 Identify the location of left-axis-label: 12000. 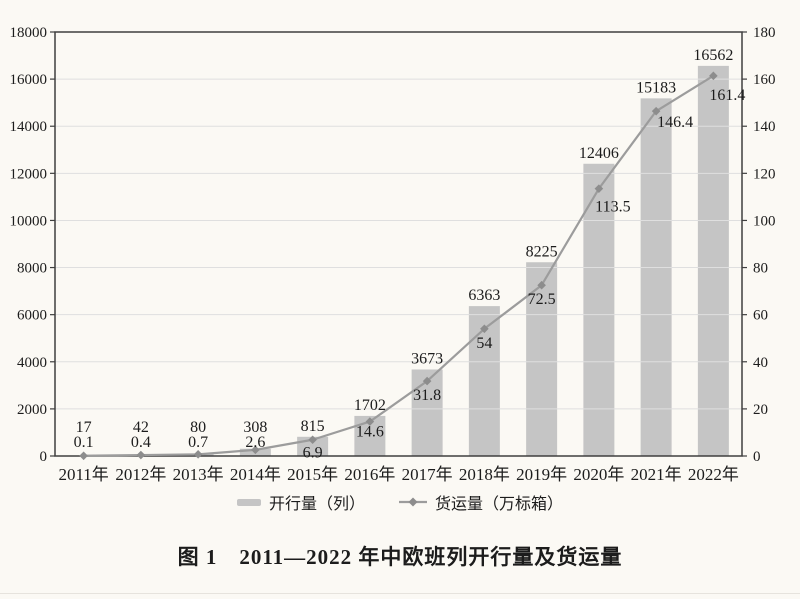
(29, 174).